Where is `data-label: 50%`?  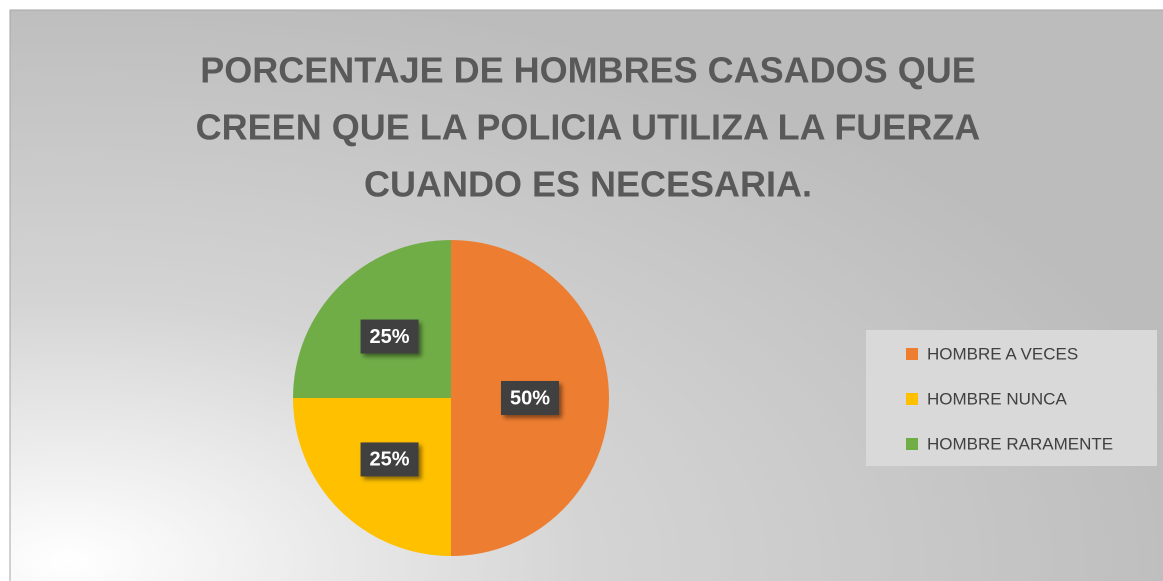 data-label: 50% is located at coordinates (530, 398).